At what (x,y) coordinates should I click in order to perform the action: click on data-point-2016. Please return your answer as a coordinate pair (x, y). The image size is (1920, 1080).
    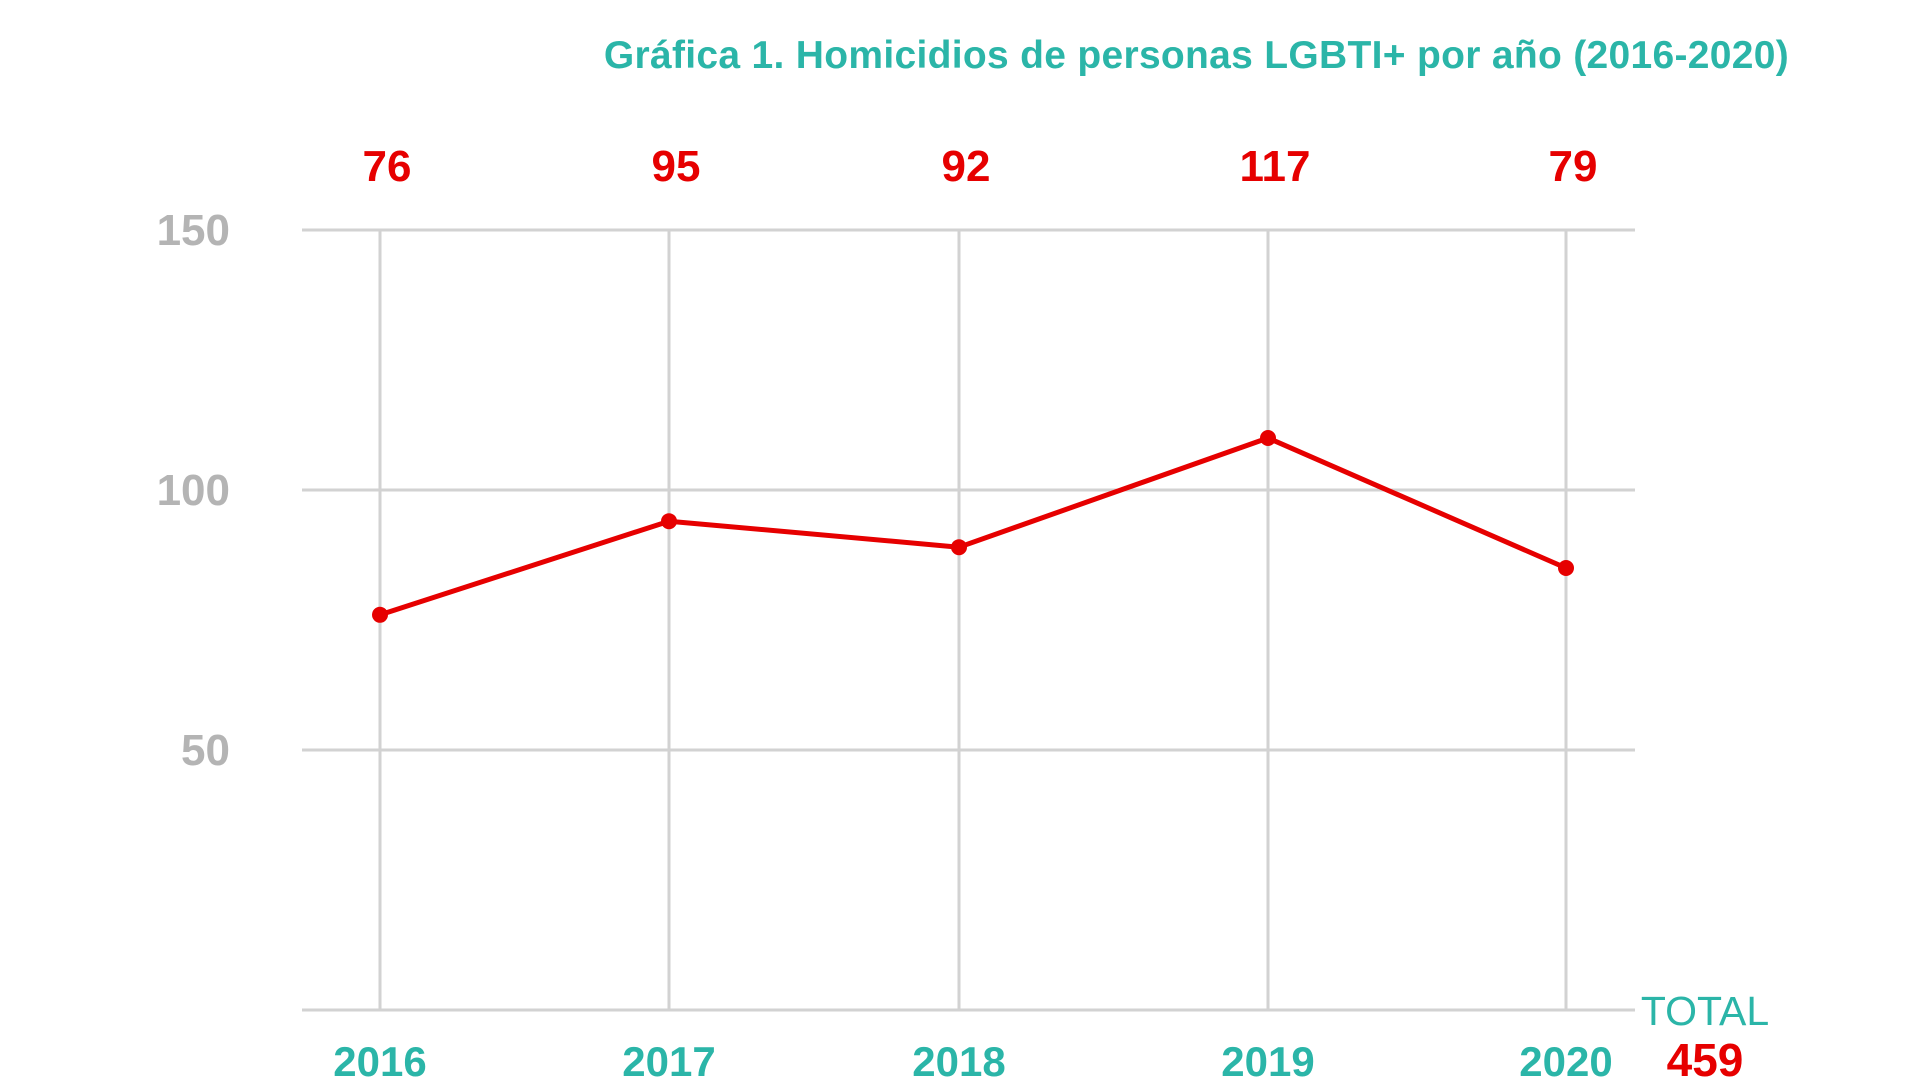
    Looking at the image, I should click on (380, 614).